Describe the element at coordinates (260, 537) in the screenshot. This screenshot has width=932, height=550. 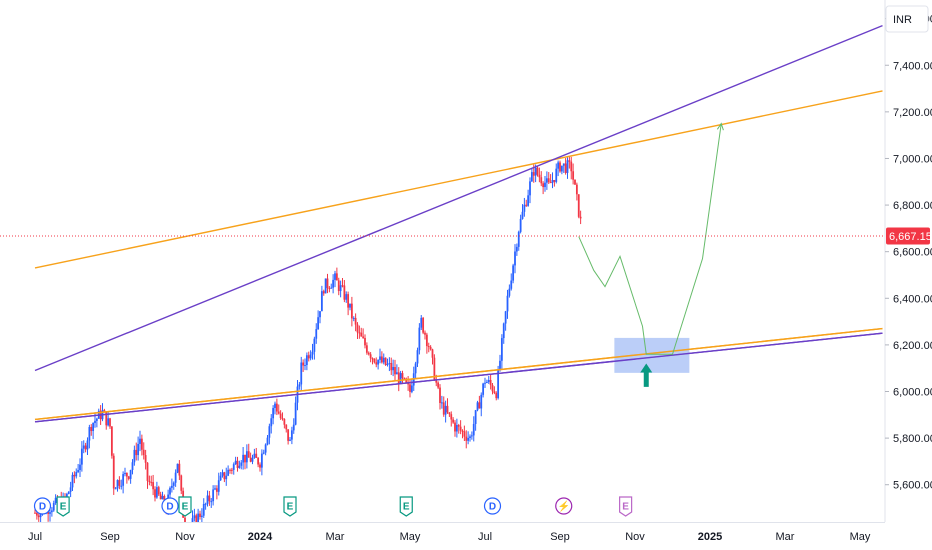
I see `x-tick-label: 2024` at that location.